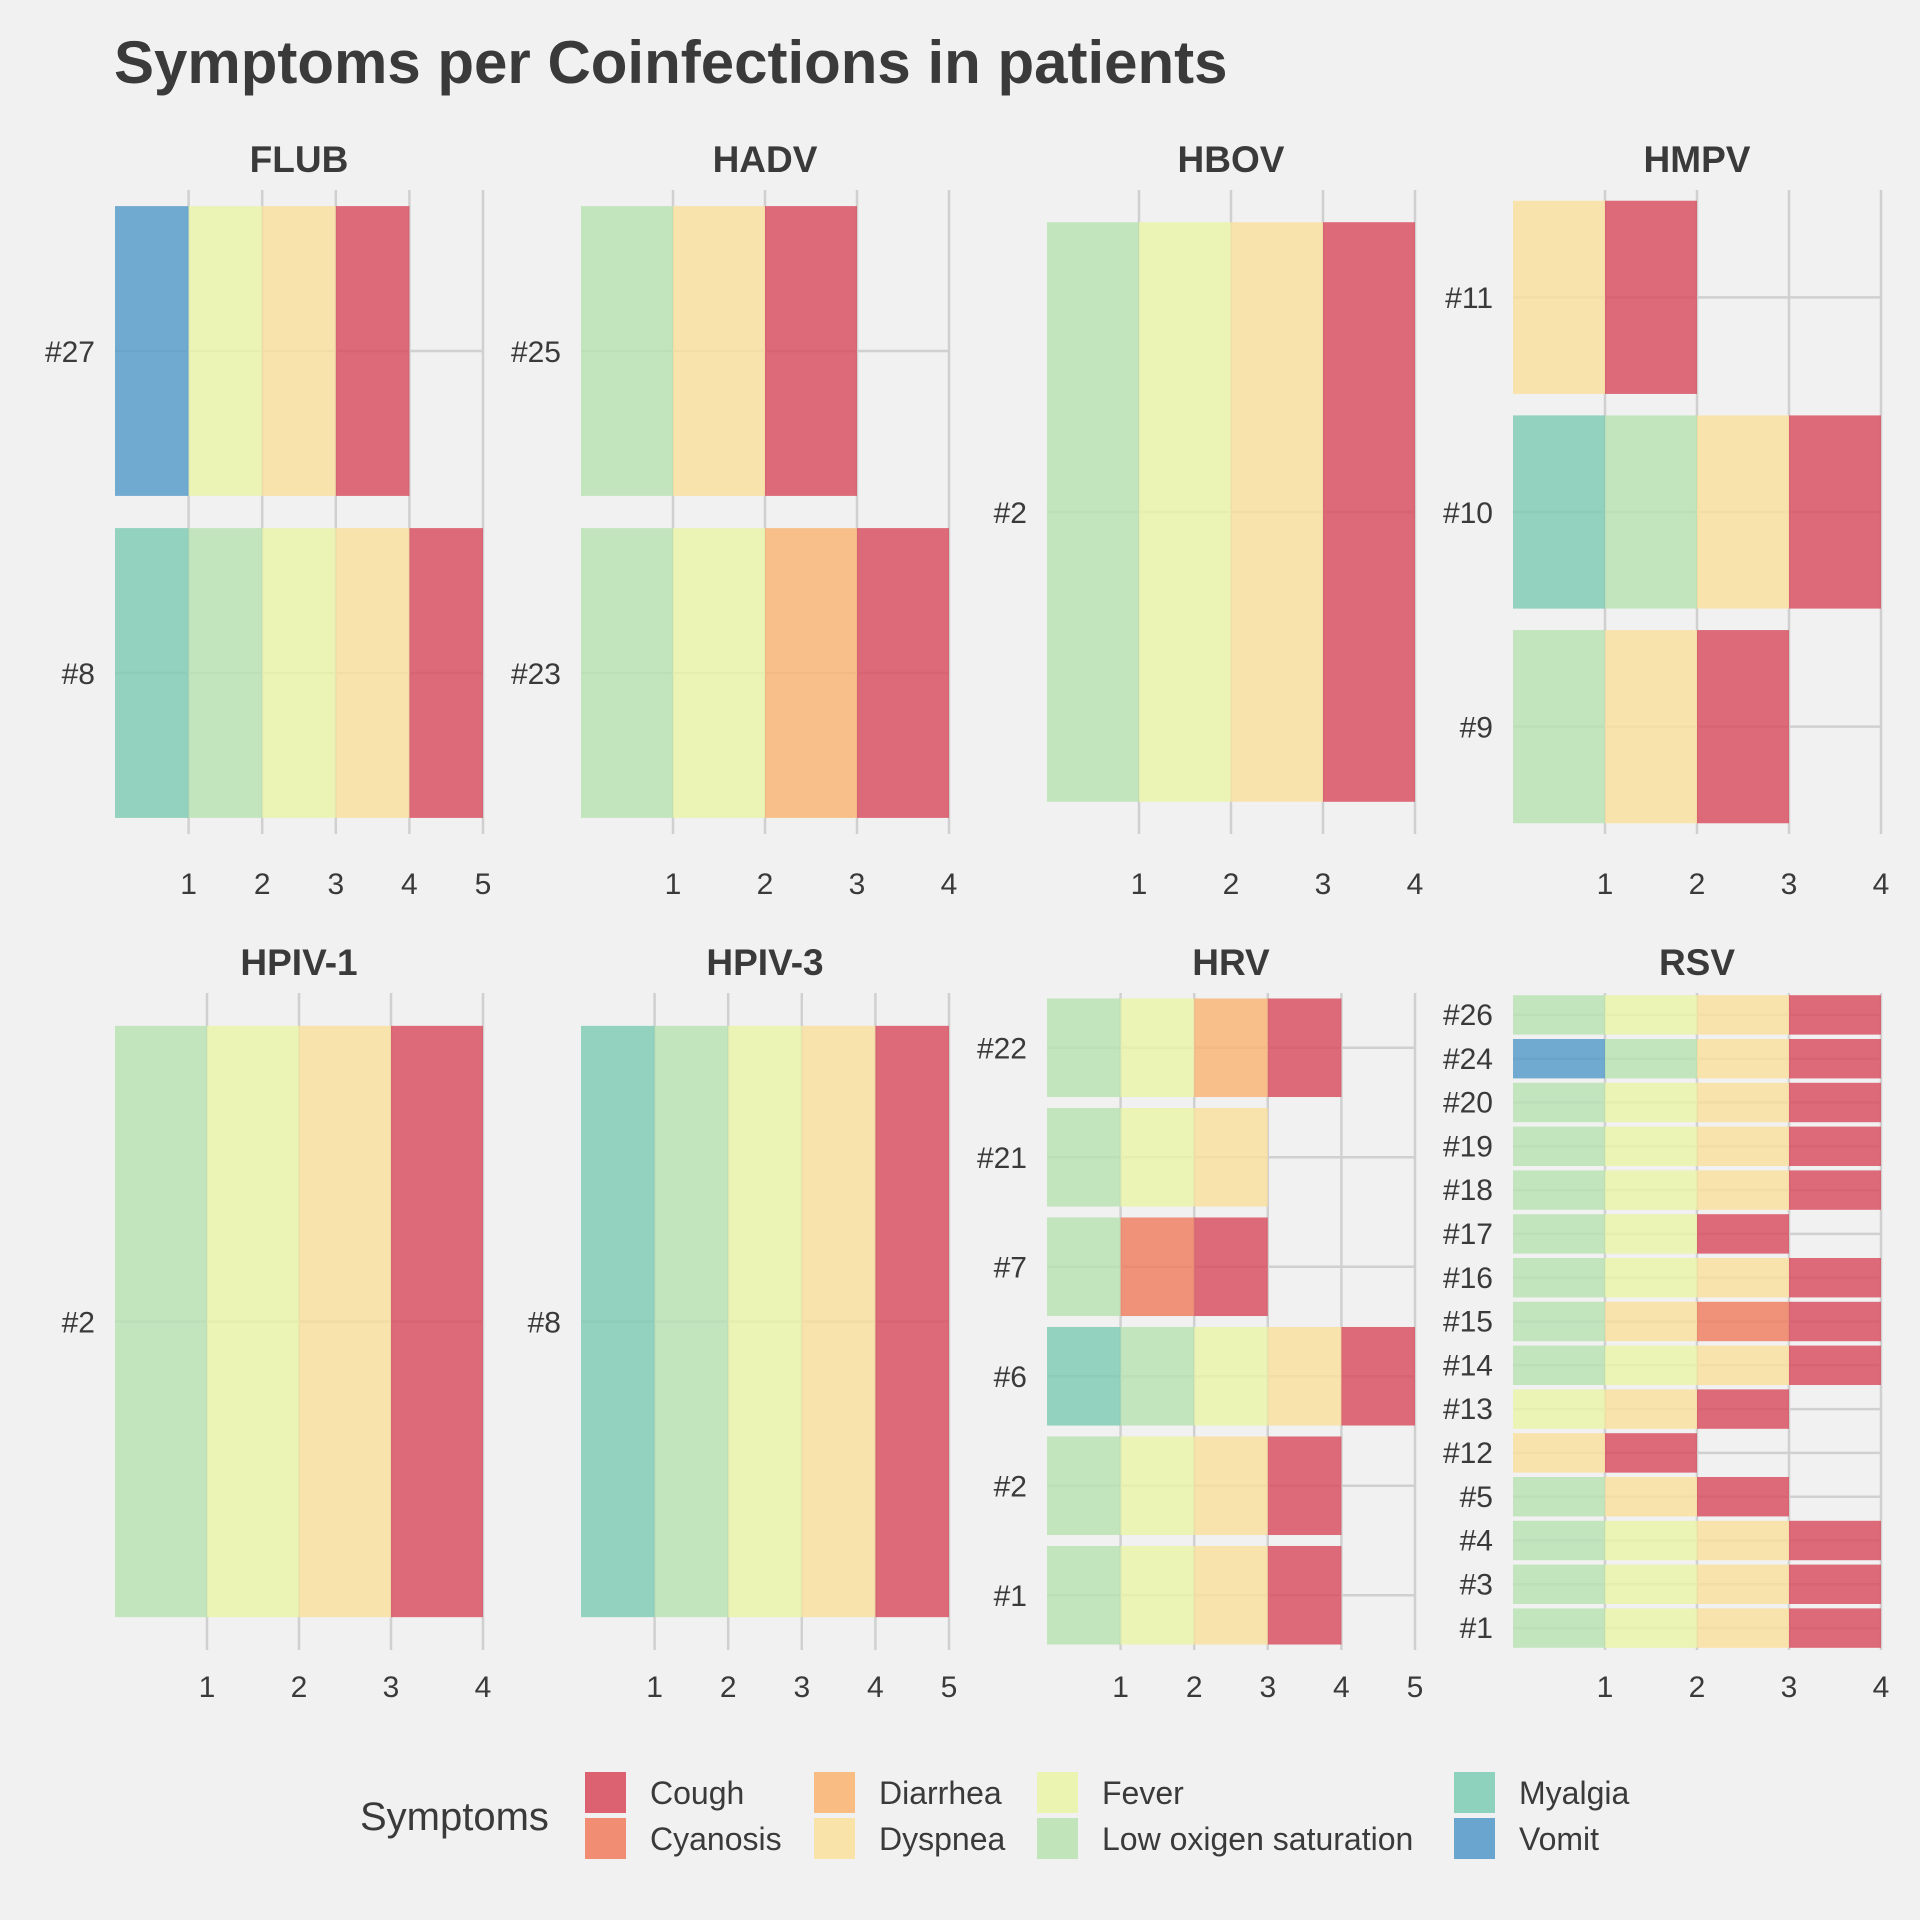 This screenshot has width=1920, height=1920. What do you see at coordinates (1010, 1487) in the screenshot?
I see `y-tick-label-hrv: #2` at bounding box center [1010, 1487].